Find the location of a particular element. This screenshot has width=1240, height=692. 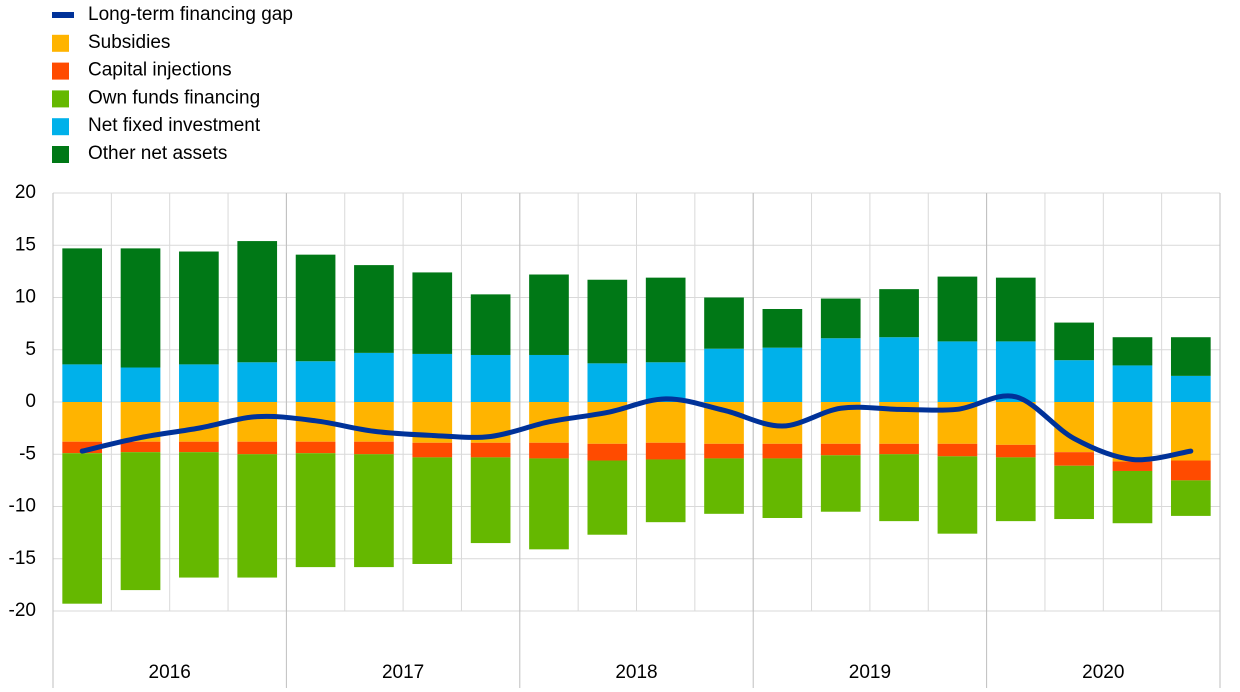

legend-label: Subsidies is located at coordinates (129, 42).